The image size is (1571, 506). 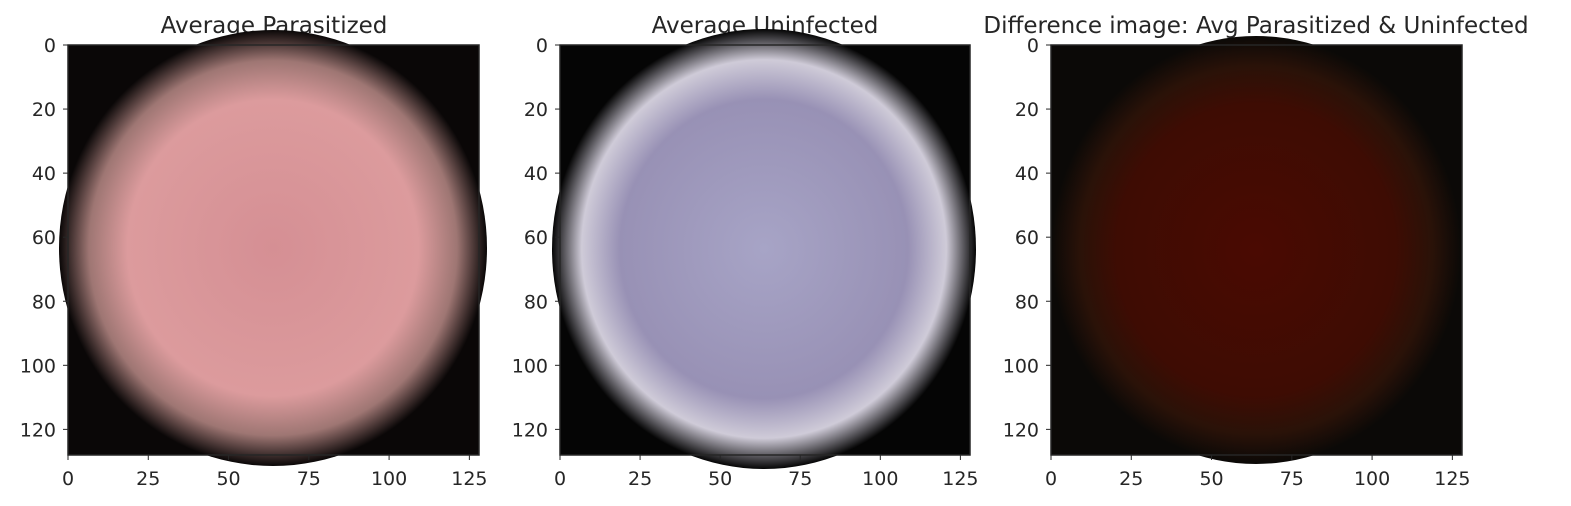 I want to click on x-ticks-uninfected: 0 25 50 75 100 125, so click(x=766, y=472).